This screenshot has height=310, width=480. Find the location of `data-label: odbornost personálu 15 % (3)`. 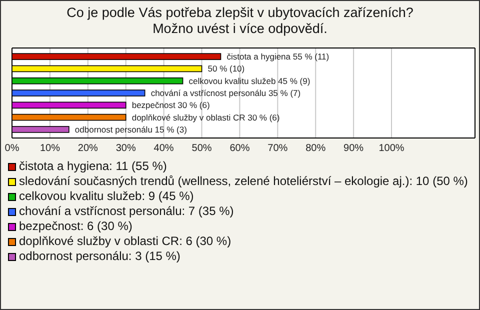

data-label: odbornost personálu 15 % (3) is located at coordinates (131, 129).